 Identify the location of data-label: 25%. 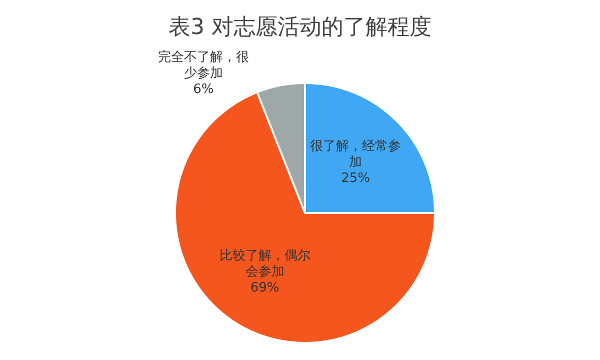
(355, 178).